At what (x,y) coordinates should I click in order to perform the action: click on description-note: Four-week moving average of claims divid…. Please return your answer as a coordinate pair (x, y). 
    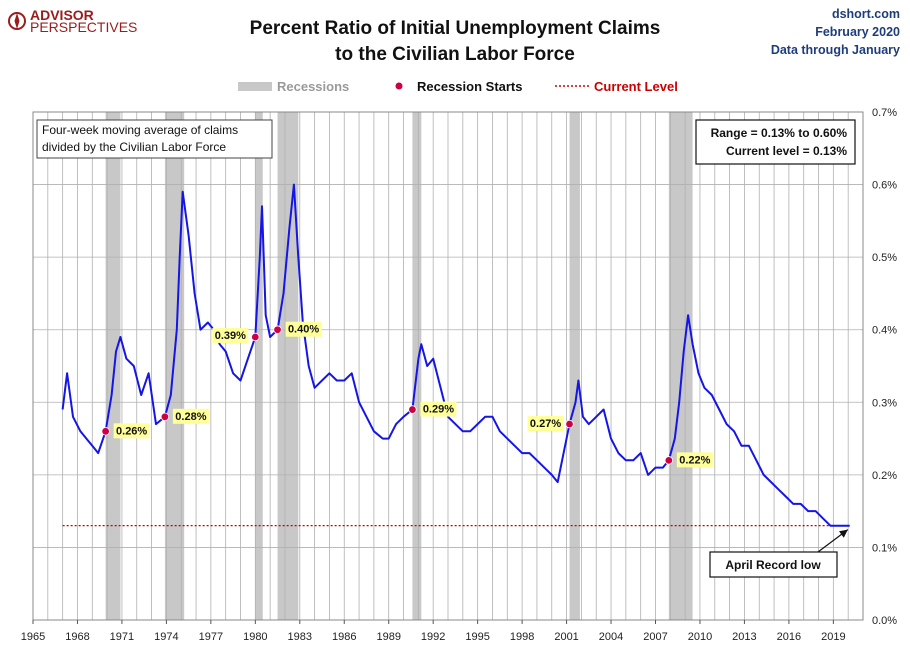
    Looking at the image, I should click on (154, 139).